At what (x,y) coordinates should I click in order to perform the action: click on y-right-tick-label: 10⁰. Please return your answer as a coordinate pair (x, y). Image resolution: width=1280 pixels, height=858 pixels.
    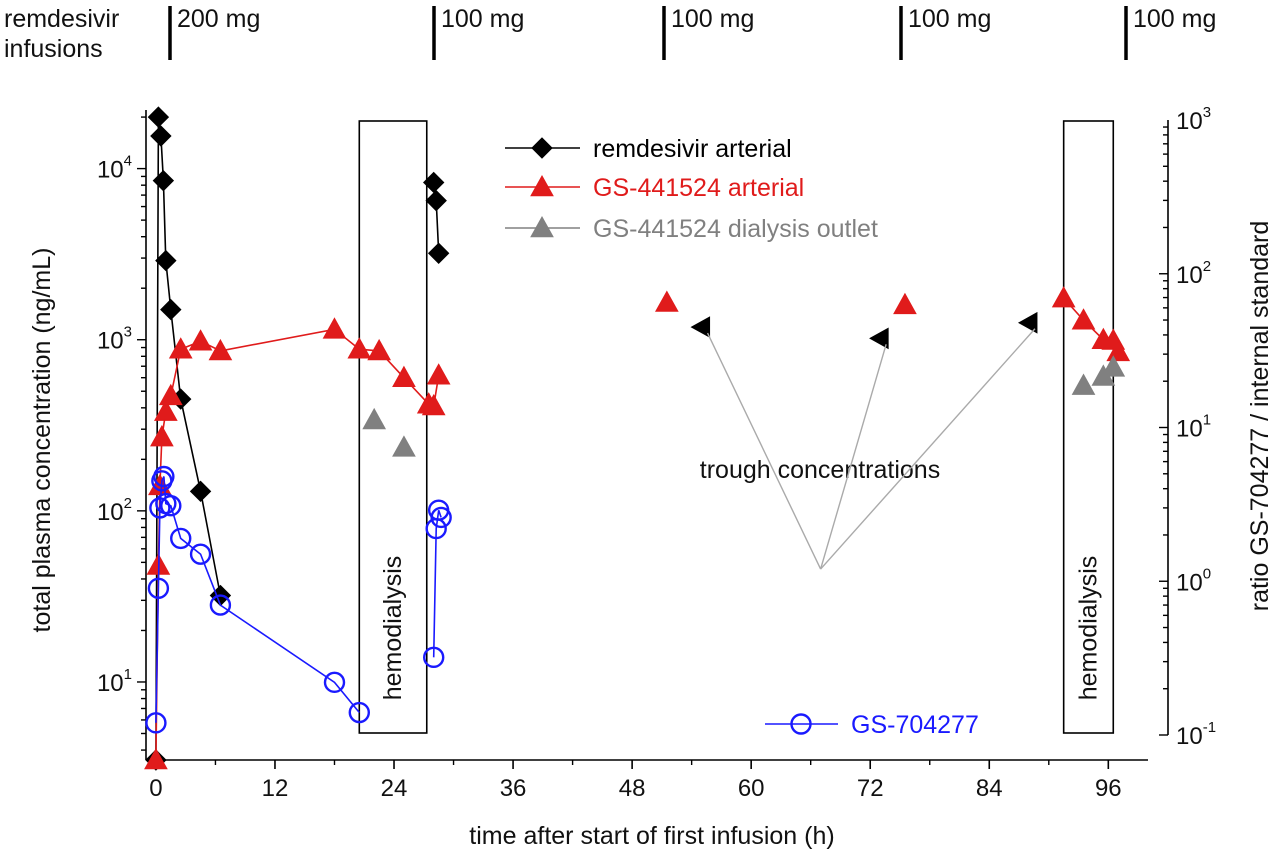
    Looking at the image, I should click on (1193, 580).